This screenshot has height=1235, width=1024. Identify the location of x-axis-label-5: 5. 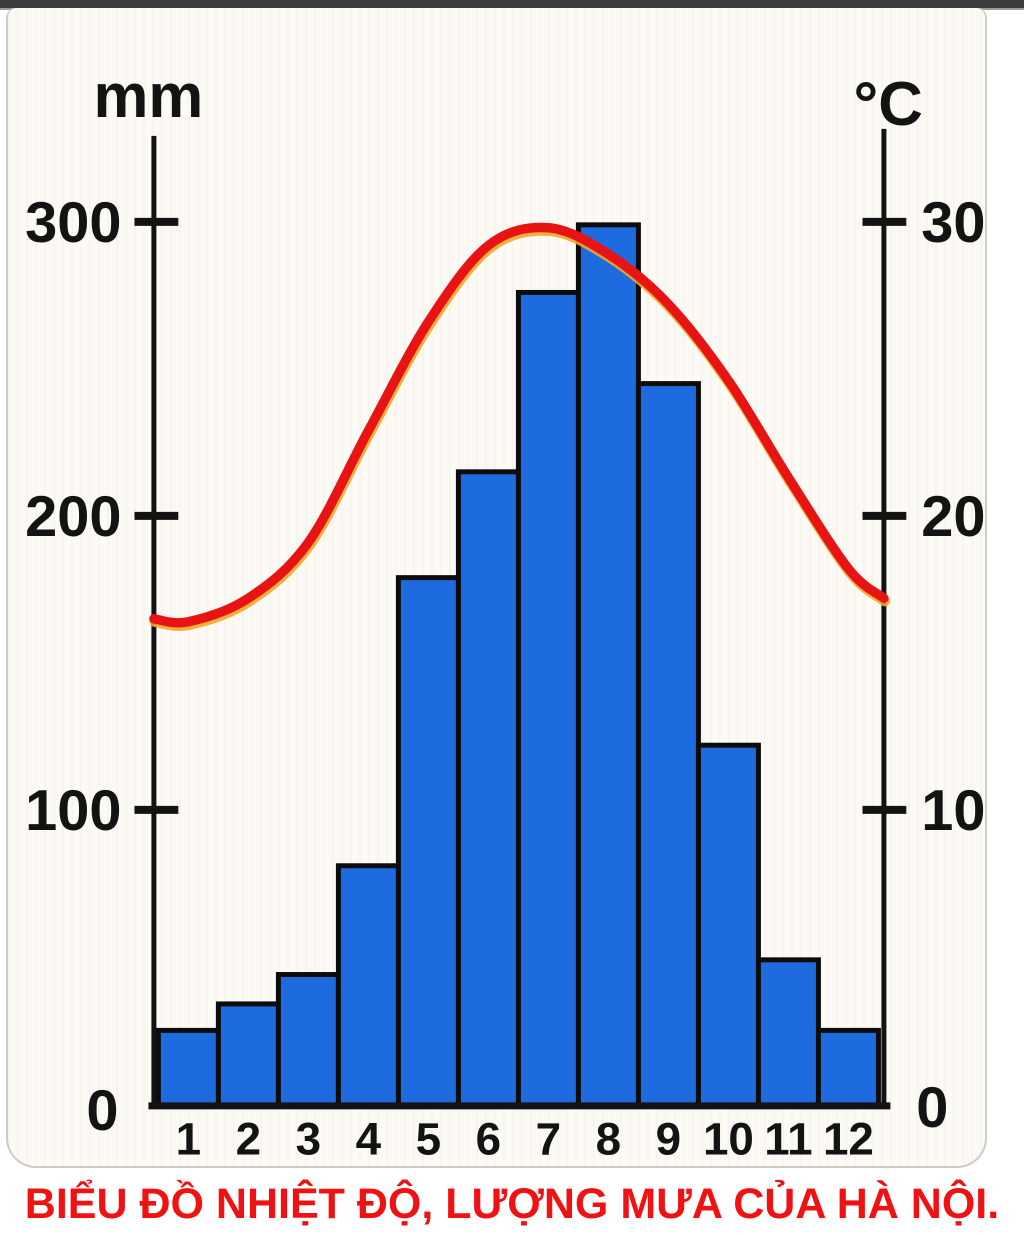
(428, 1139).